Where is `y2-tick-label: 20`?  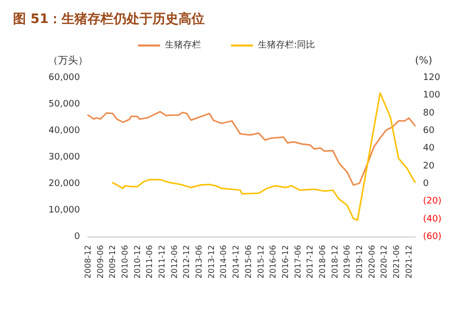 y2-tick-label: 20 is located at coordinates (429, 166).